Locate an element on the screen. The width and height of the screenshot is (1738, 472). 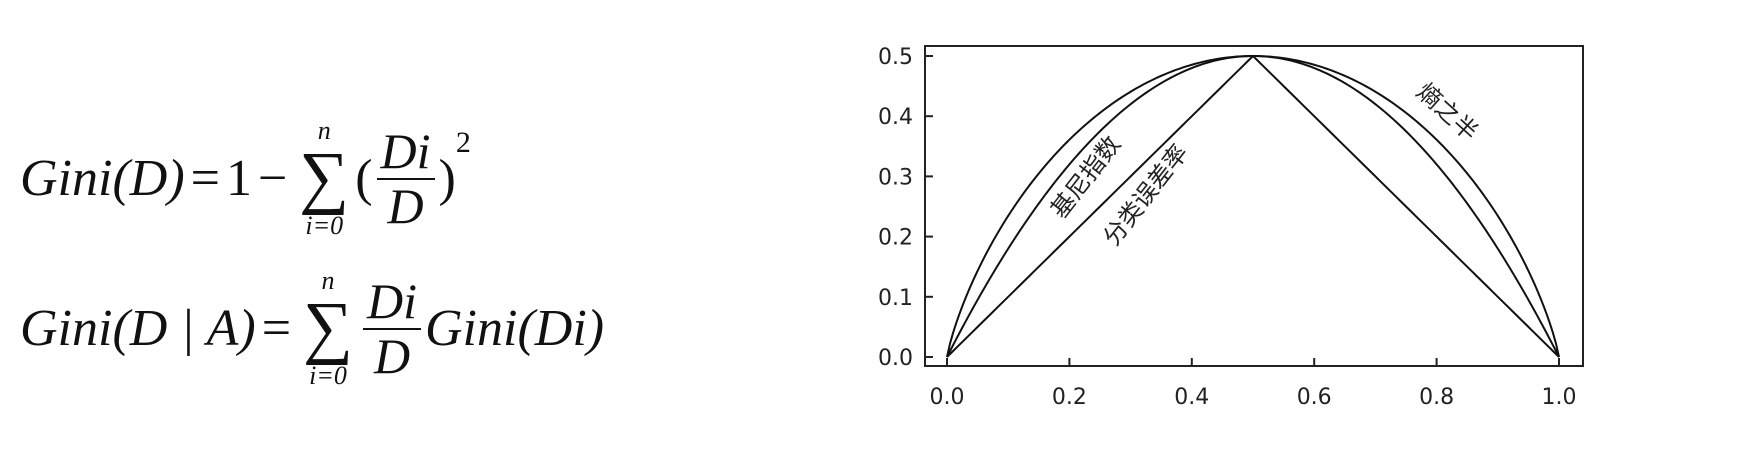
y-tick-label: 0.2 is located at coordinates (895, 238).